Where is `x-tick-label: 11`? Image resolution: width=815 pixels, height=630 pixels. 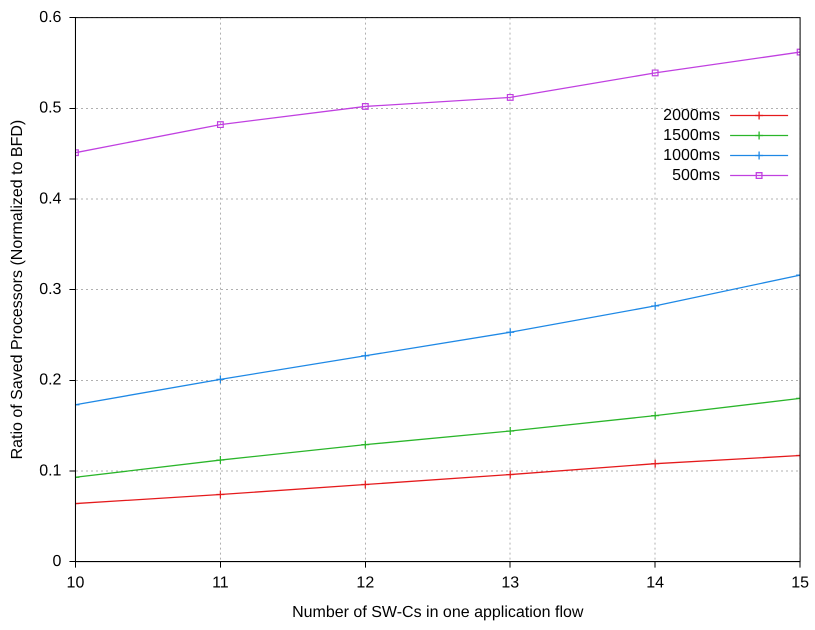
x-tick-label: 11 is located at coordinates (220, 583).